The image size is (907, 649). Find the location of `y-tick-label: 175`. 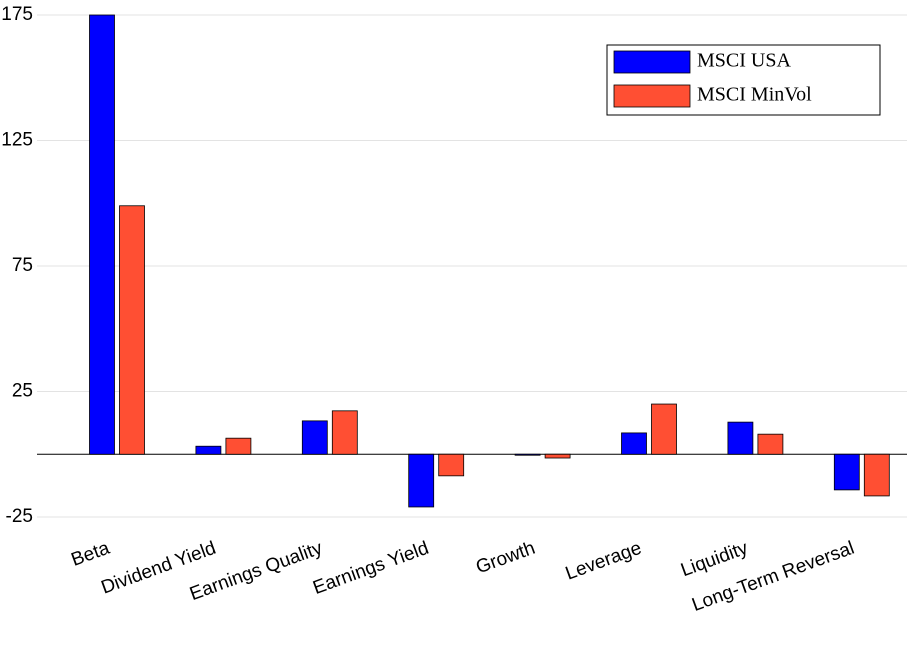

y-tick-label: 175 is located at coordinates (17, 14).